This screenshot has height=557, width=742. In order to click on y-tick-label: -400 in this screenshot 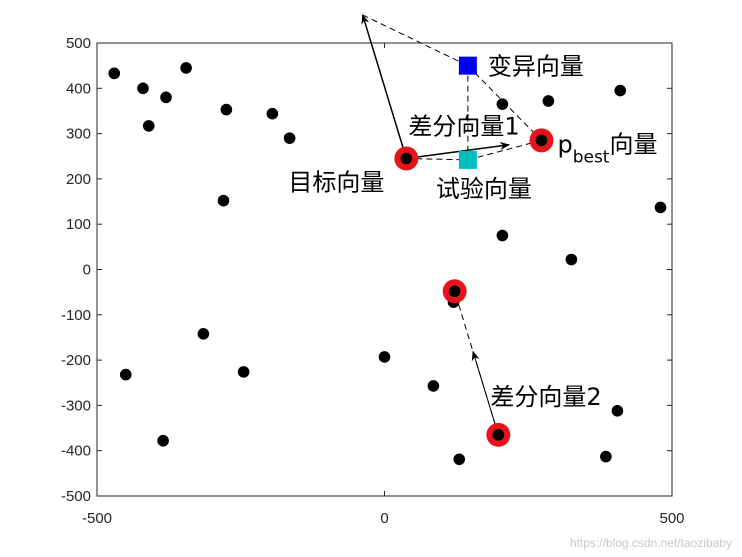, I will do `click(76, 451)`.